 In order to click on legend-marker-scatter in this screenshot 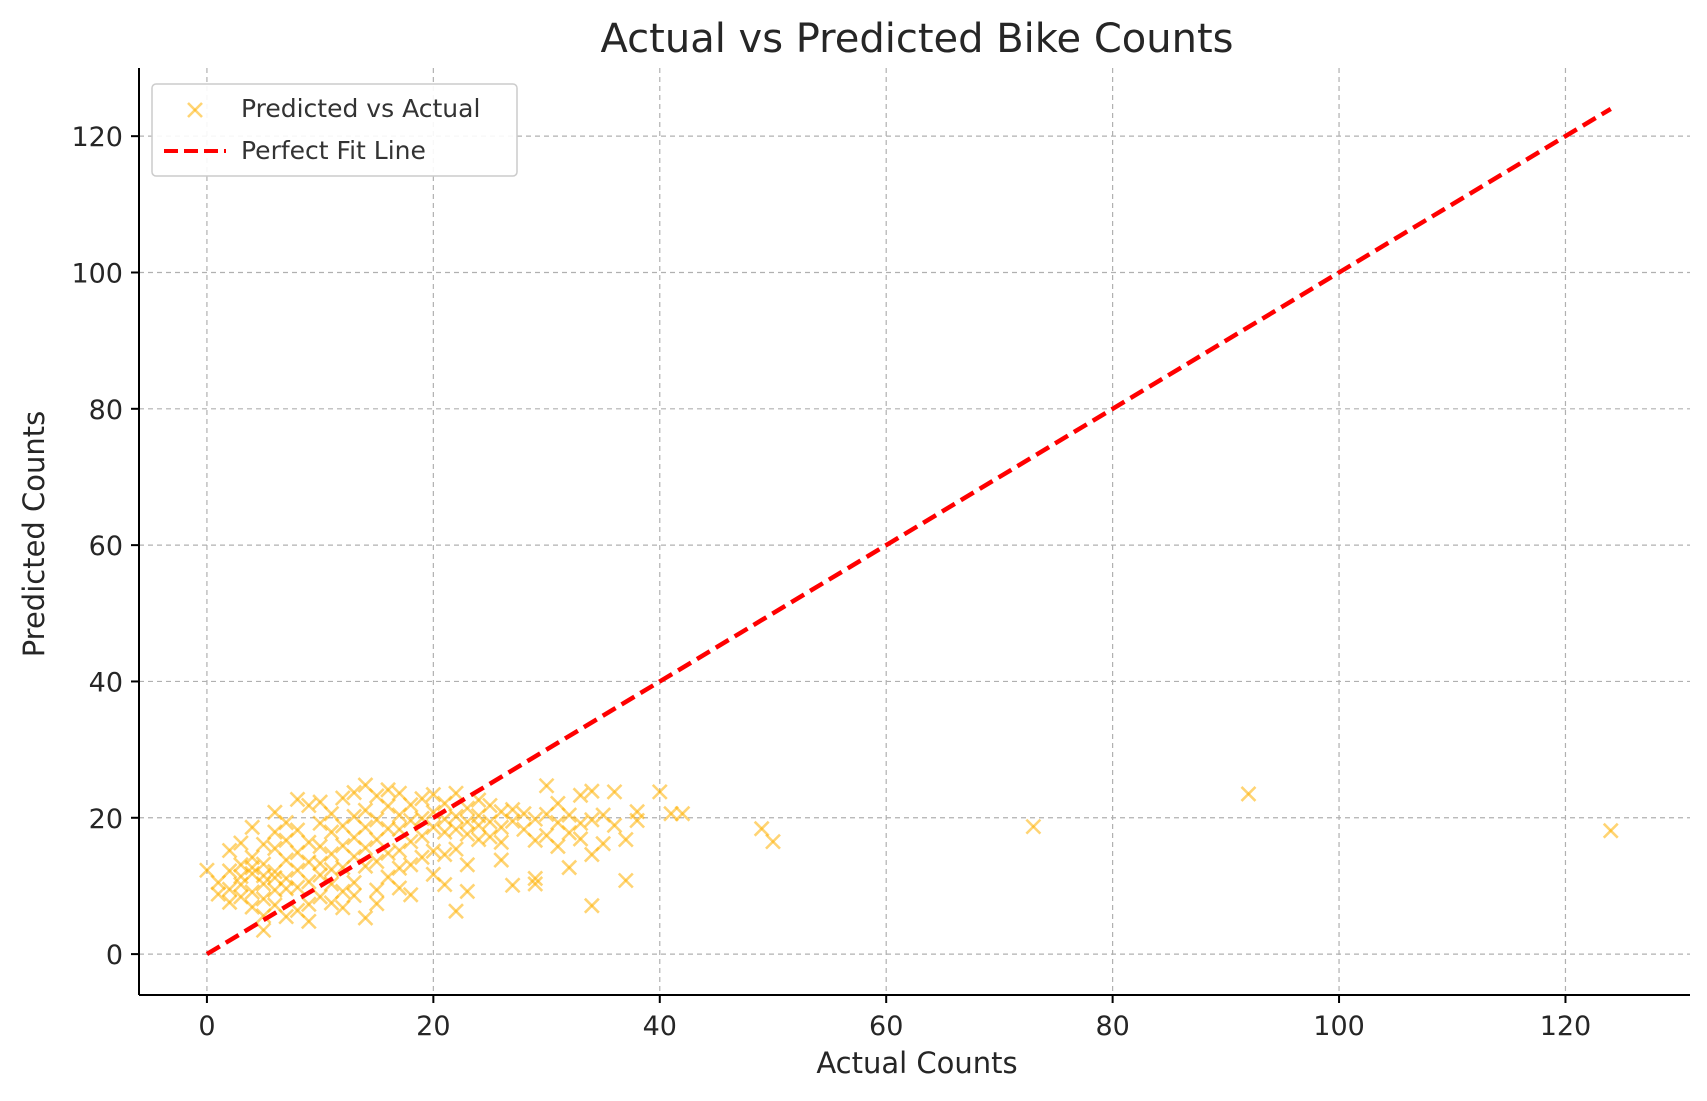, I will do `click(195, 110)`.